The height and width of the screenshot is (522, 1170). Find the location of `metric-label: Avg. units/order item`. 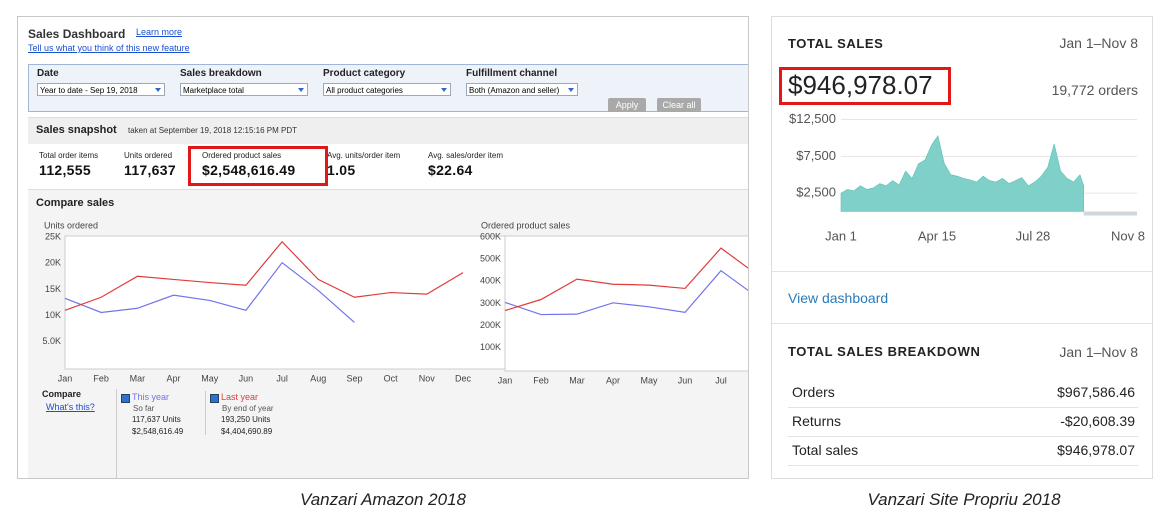

metric-label: Avg. units/order item is located at coordinates (364, 155).